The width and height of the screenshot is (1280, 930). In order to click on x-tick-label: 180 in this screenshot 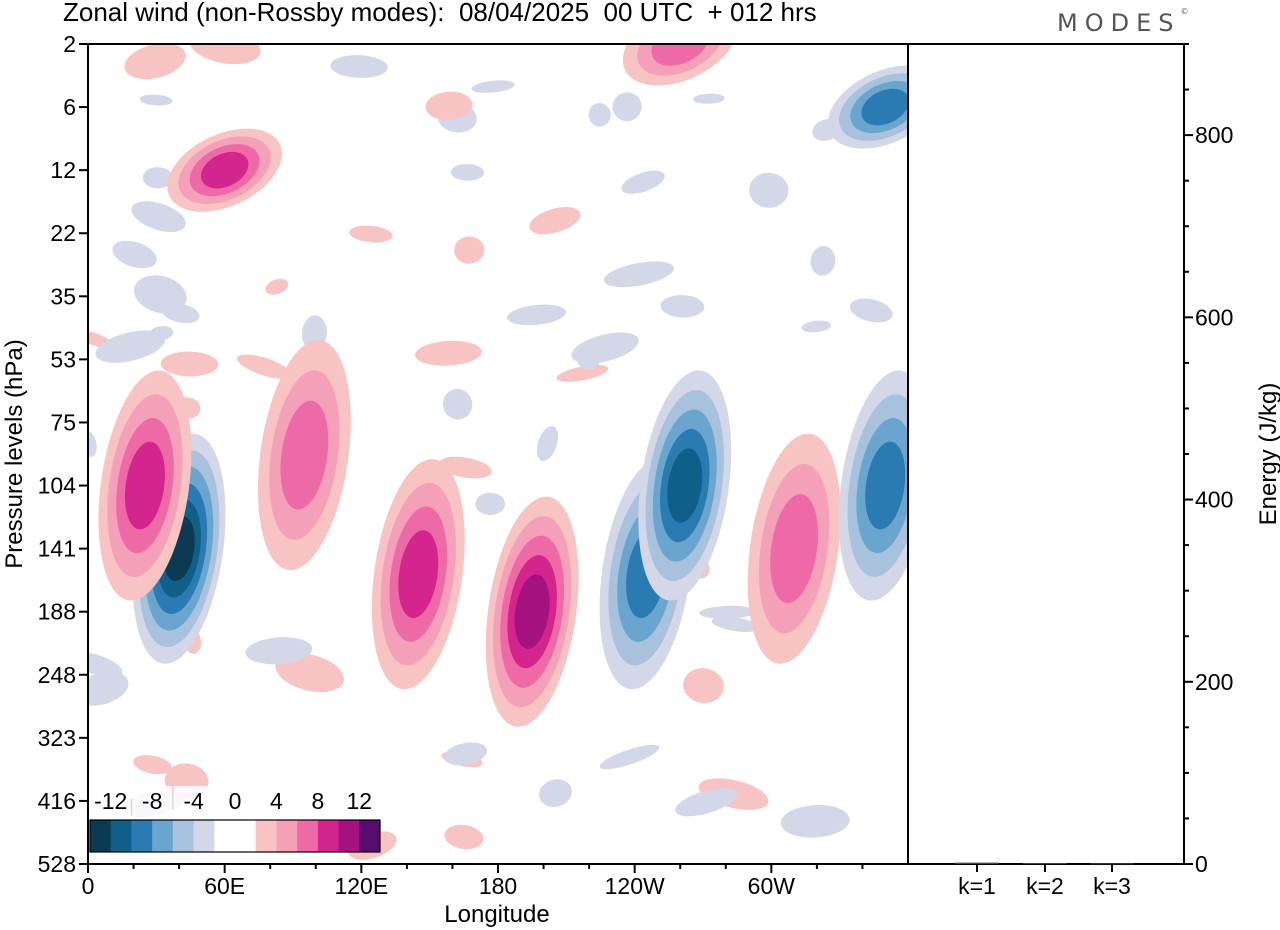, I will do `click(498, 886)`.